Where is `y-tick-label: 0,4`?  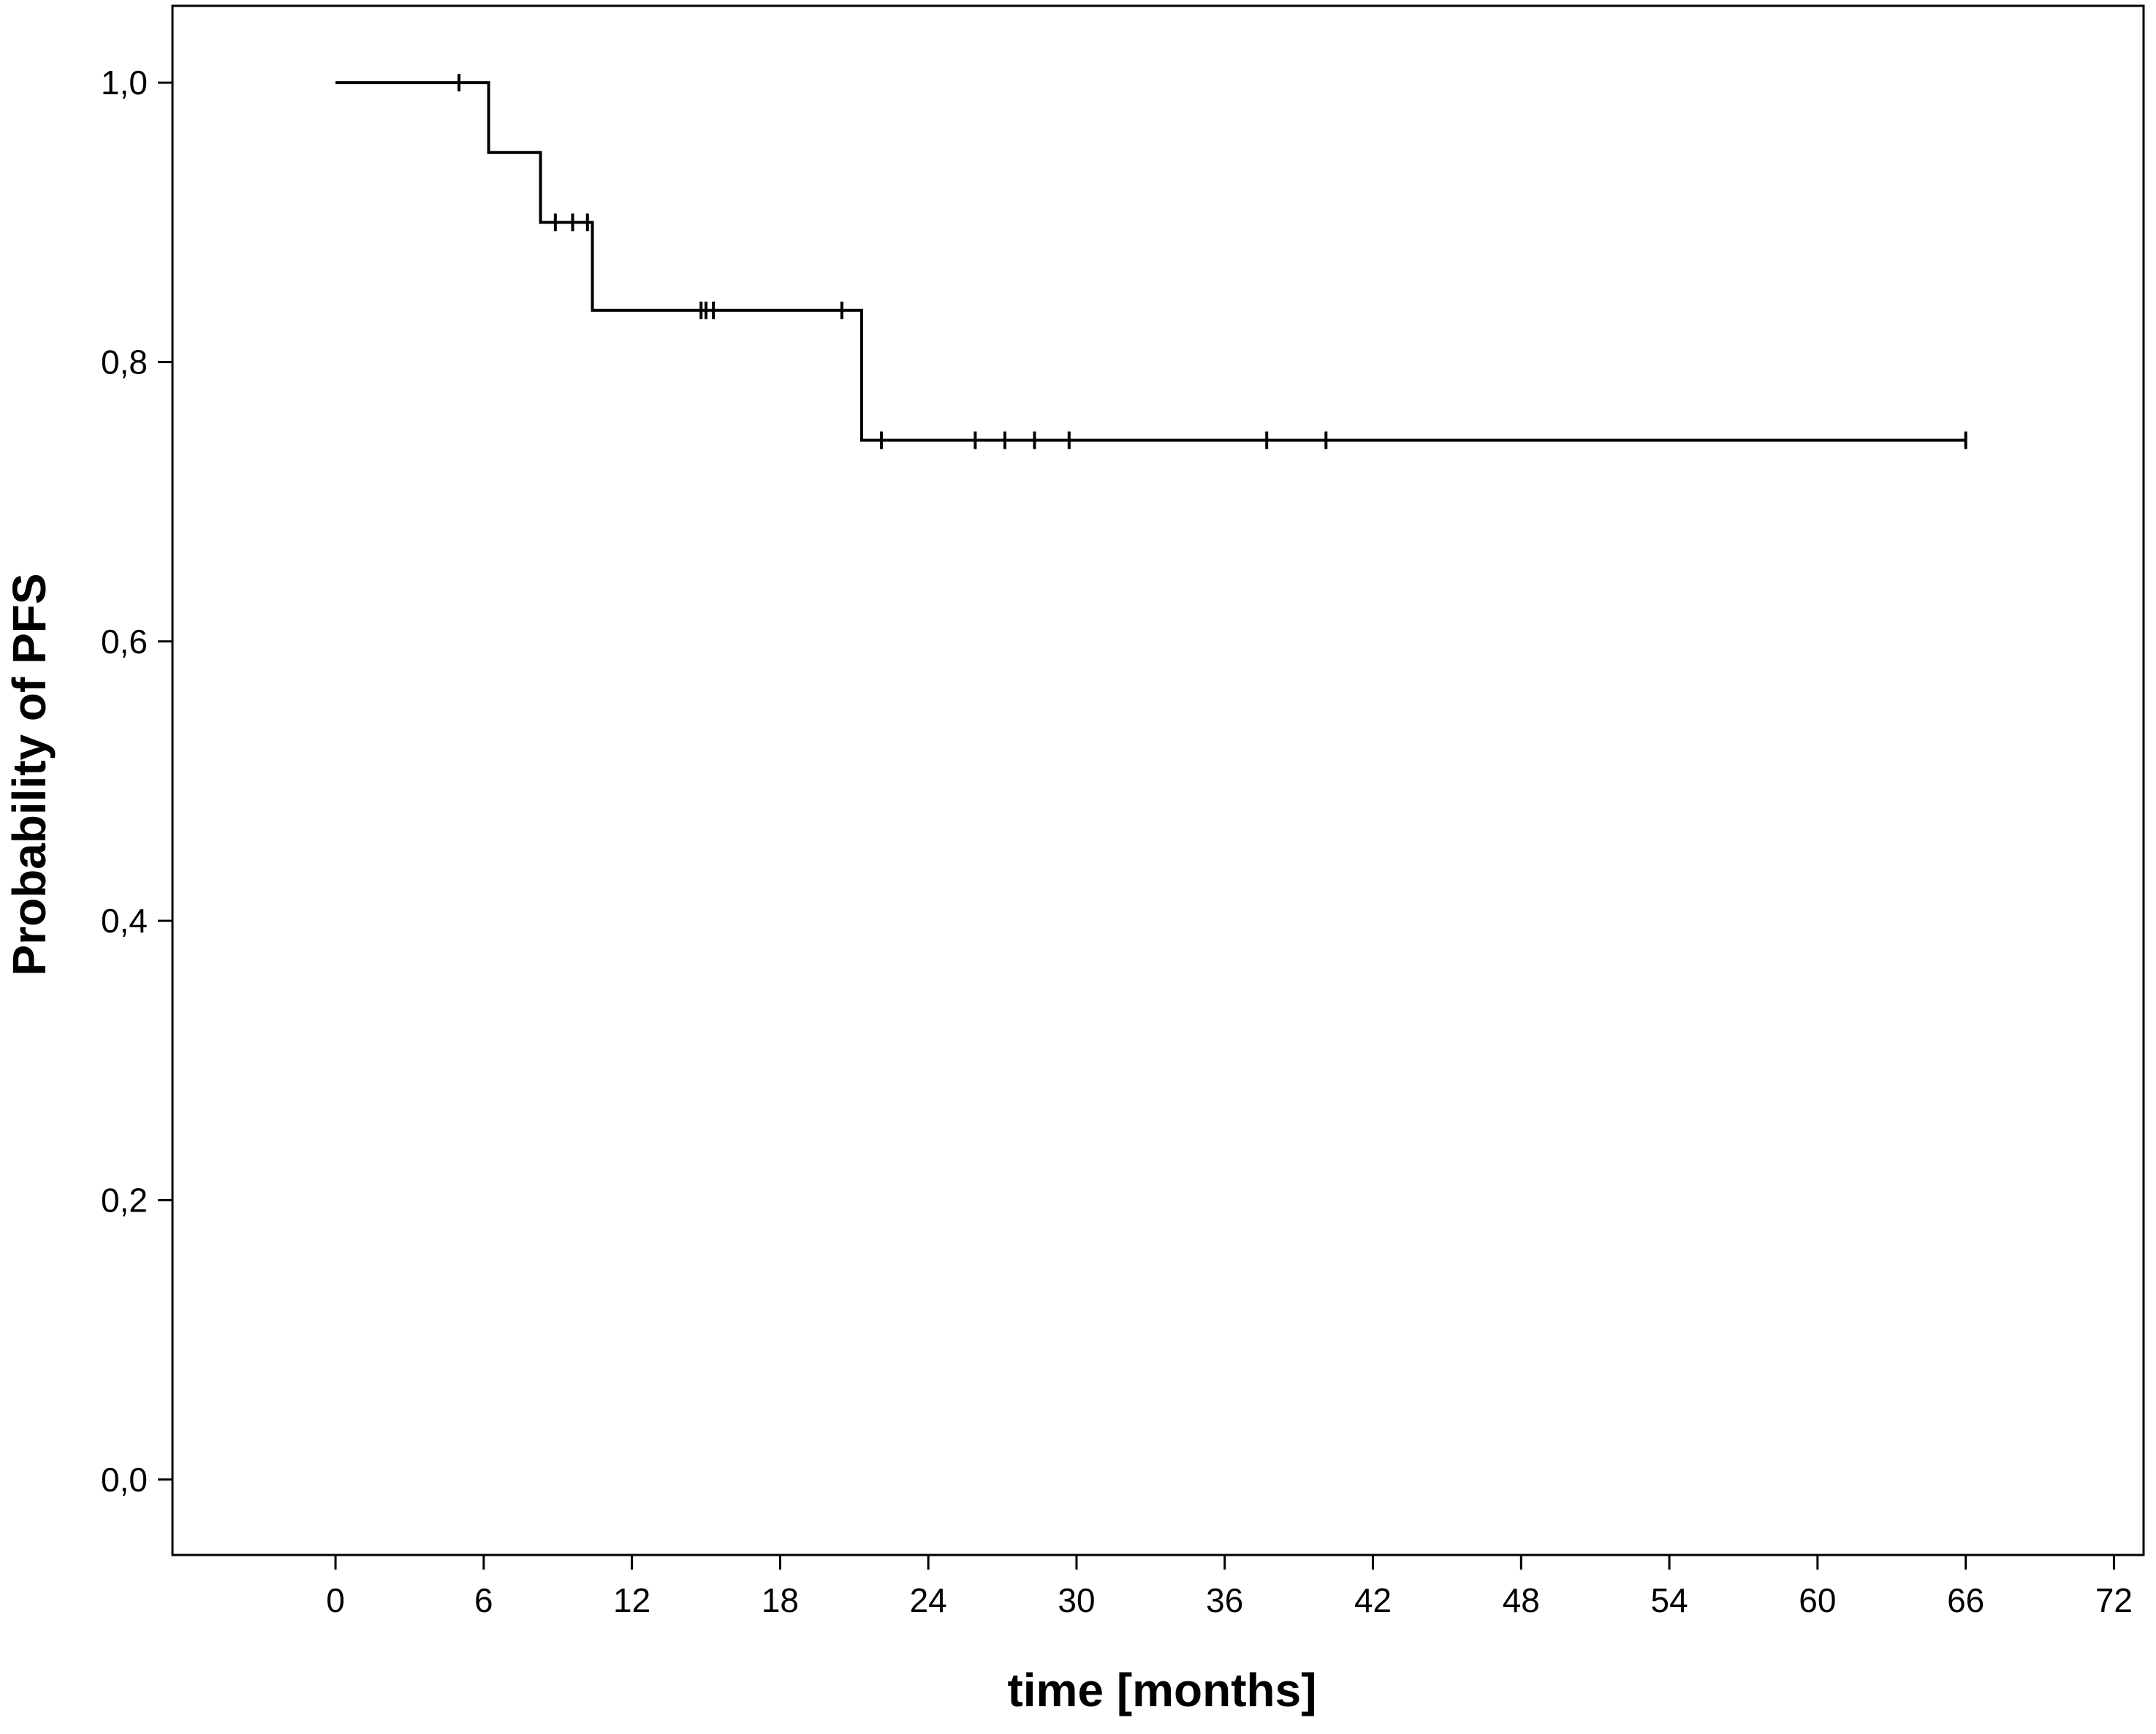
y-tick-label: 0,4 is located at coordinates (124, 921).